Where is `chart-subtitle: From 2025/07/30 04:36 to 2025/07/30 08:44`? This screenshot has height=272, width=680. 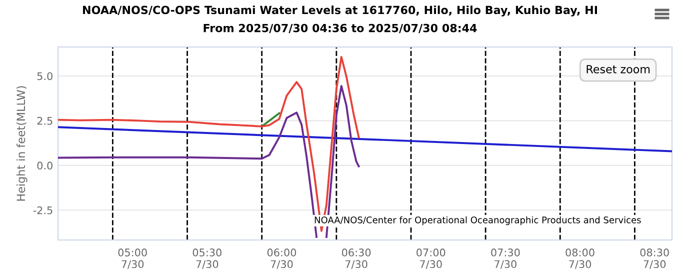 chart-subtitle: From 2025/07/30 04:36 to 2025/07/30 08:44 is located at coordinates (340, 29).